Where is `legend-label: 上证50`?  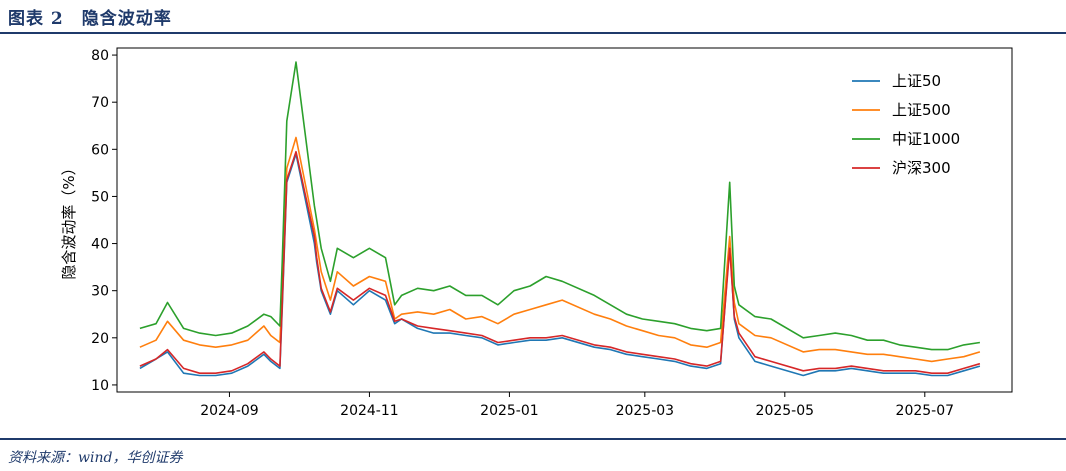
legend-label: 上证50 is located at coordinates (916, 81).